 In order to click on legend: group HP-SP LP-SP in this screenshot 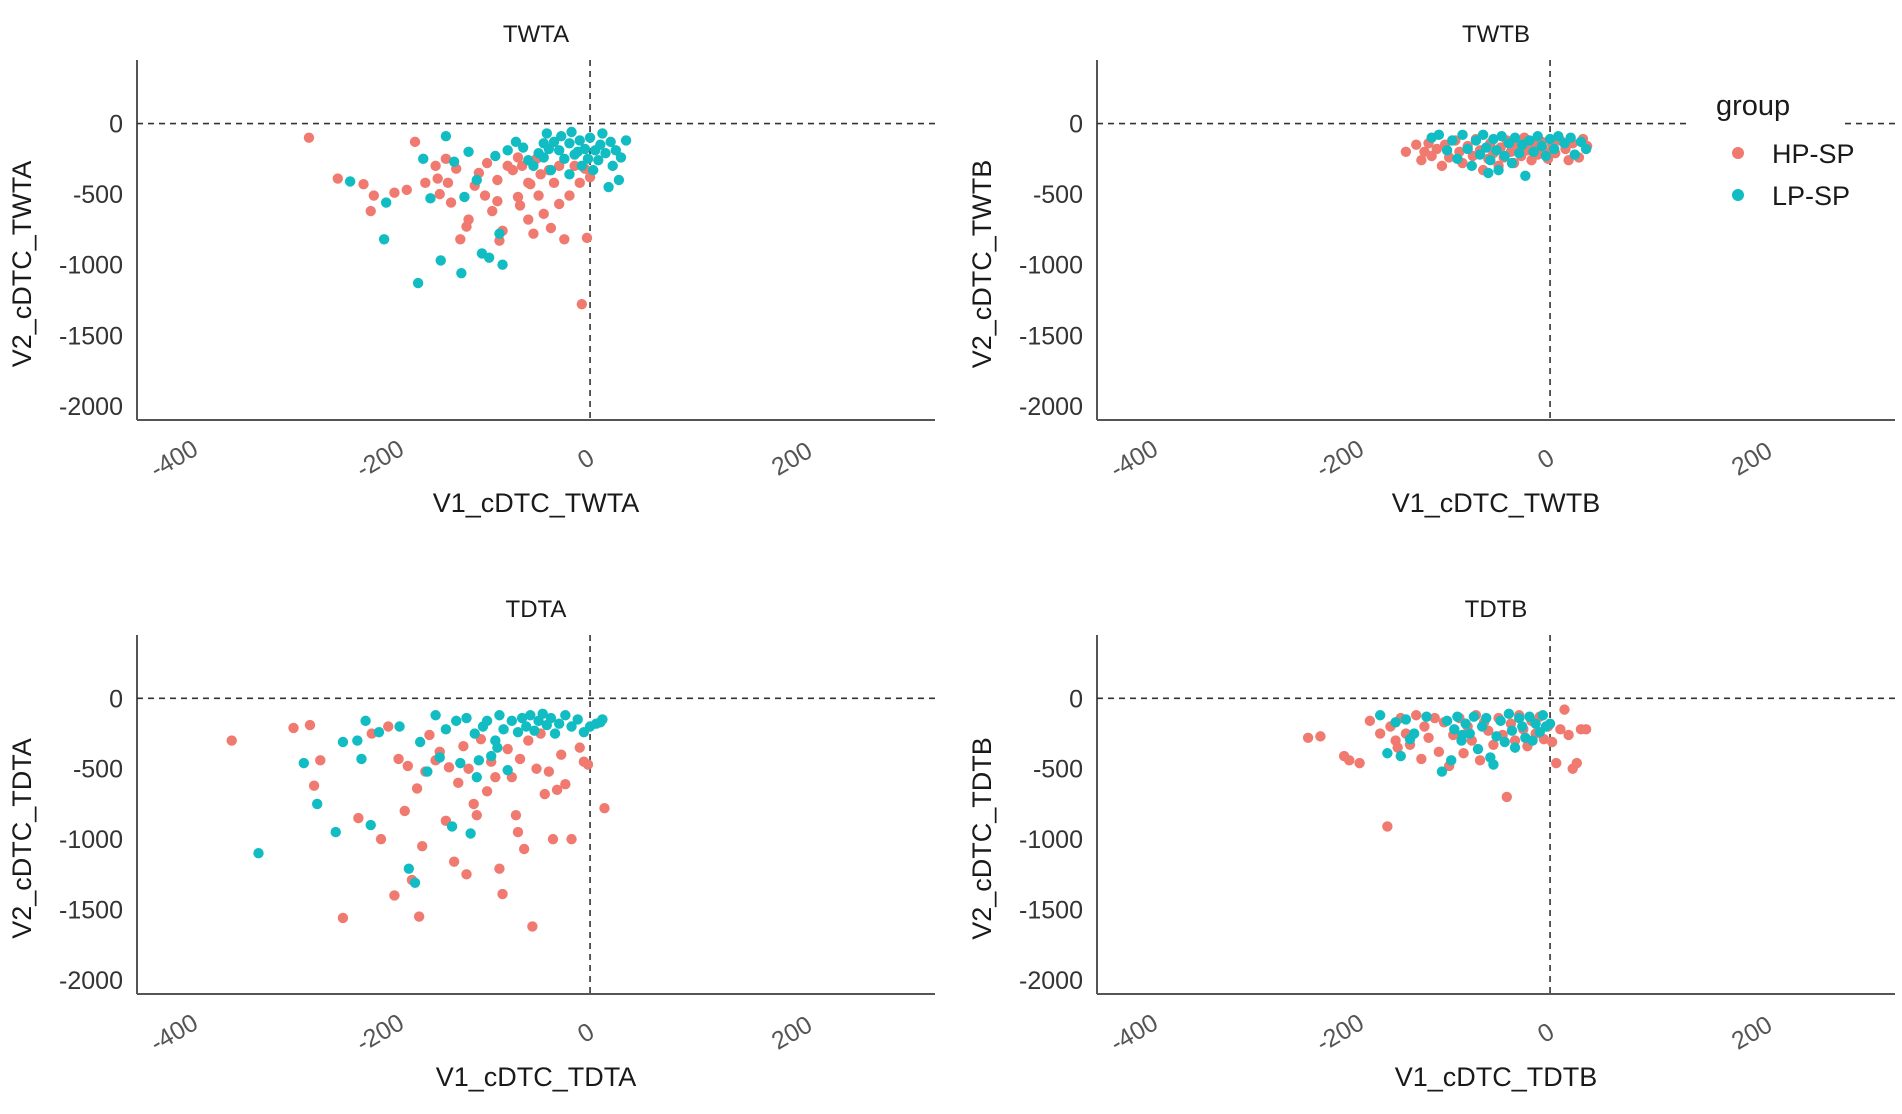, I will do `click(1770, 162)`.